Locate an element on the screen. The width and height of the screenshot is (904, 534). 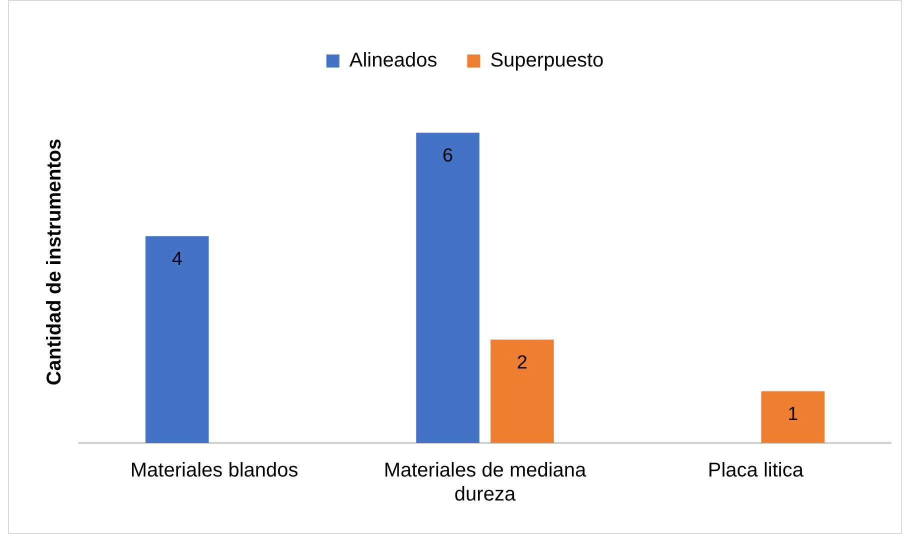
legend-label: Alineados is located at coordinates (393, 61).